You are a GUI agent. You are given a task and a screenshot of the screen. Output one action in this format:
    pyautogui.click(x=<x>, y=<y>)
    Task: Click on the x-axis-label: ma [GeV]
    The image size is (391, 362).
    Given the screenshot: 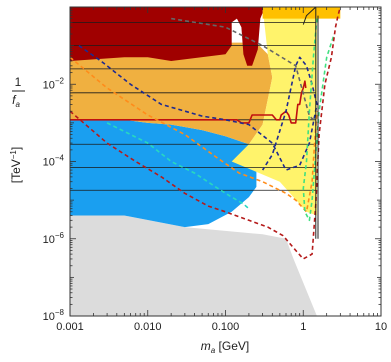 What is the action you would take?
    pyautogui.click(x=225, y=347)
    